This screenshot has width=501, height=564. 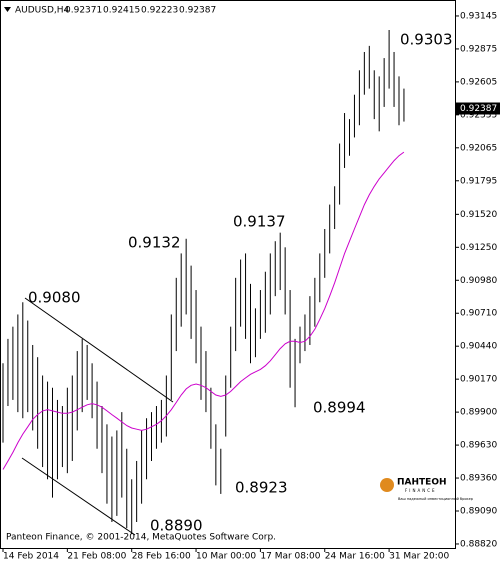 What do you see at coordinates (436, 499) in the screenshot?
I see `logo-tagline: Ваш надежный инвестиционный брокер` at bounding box center [436, 499].